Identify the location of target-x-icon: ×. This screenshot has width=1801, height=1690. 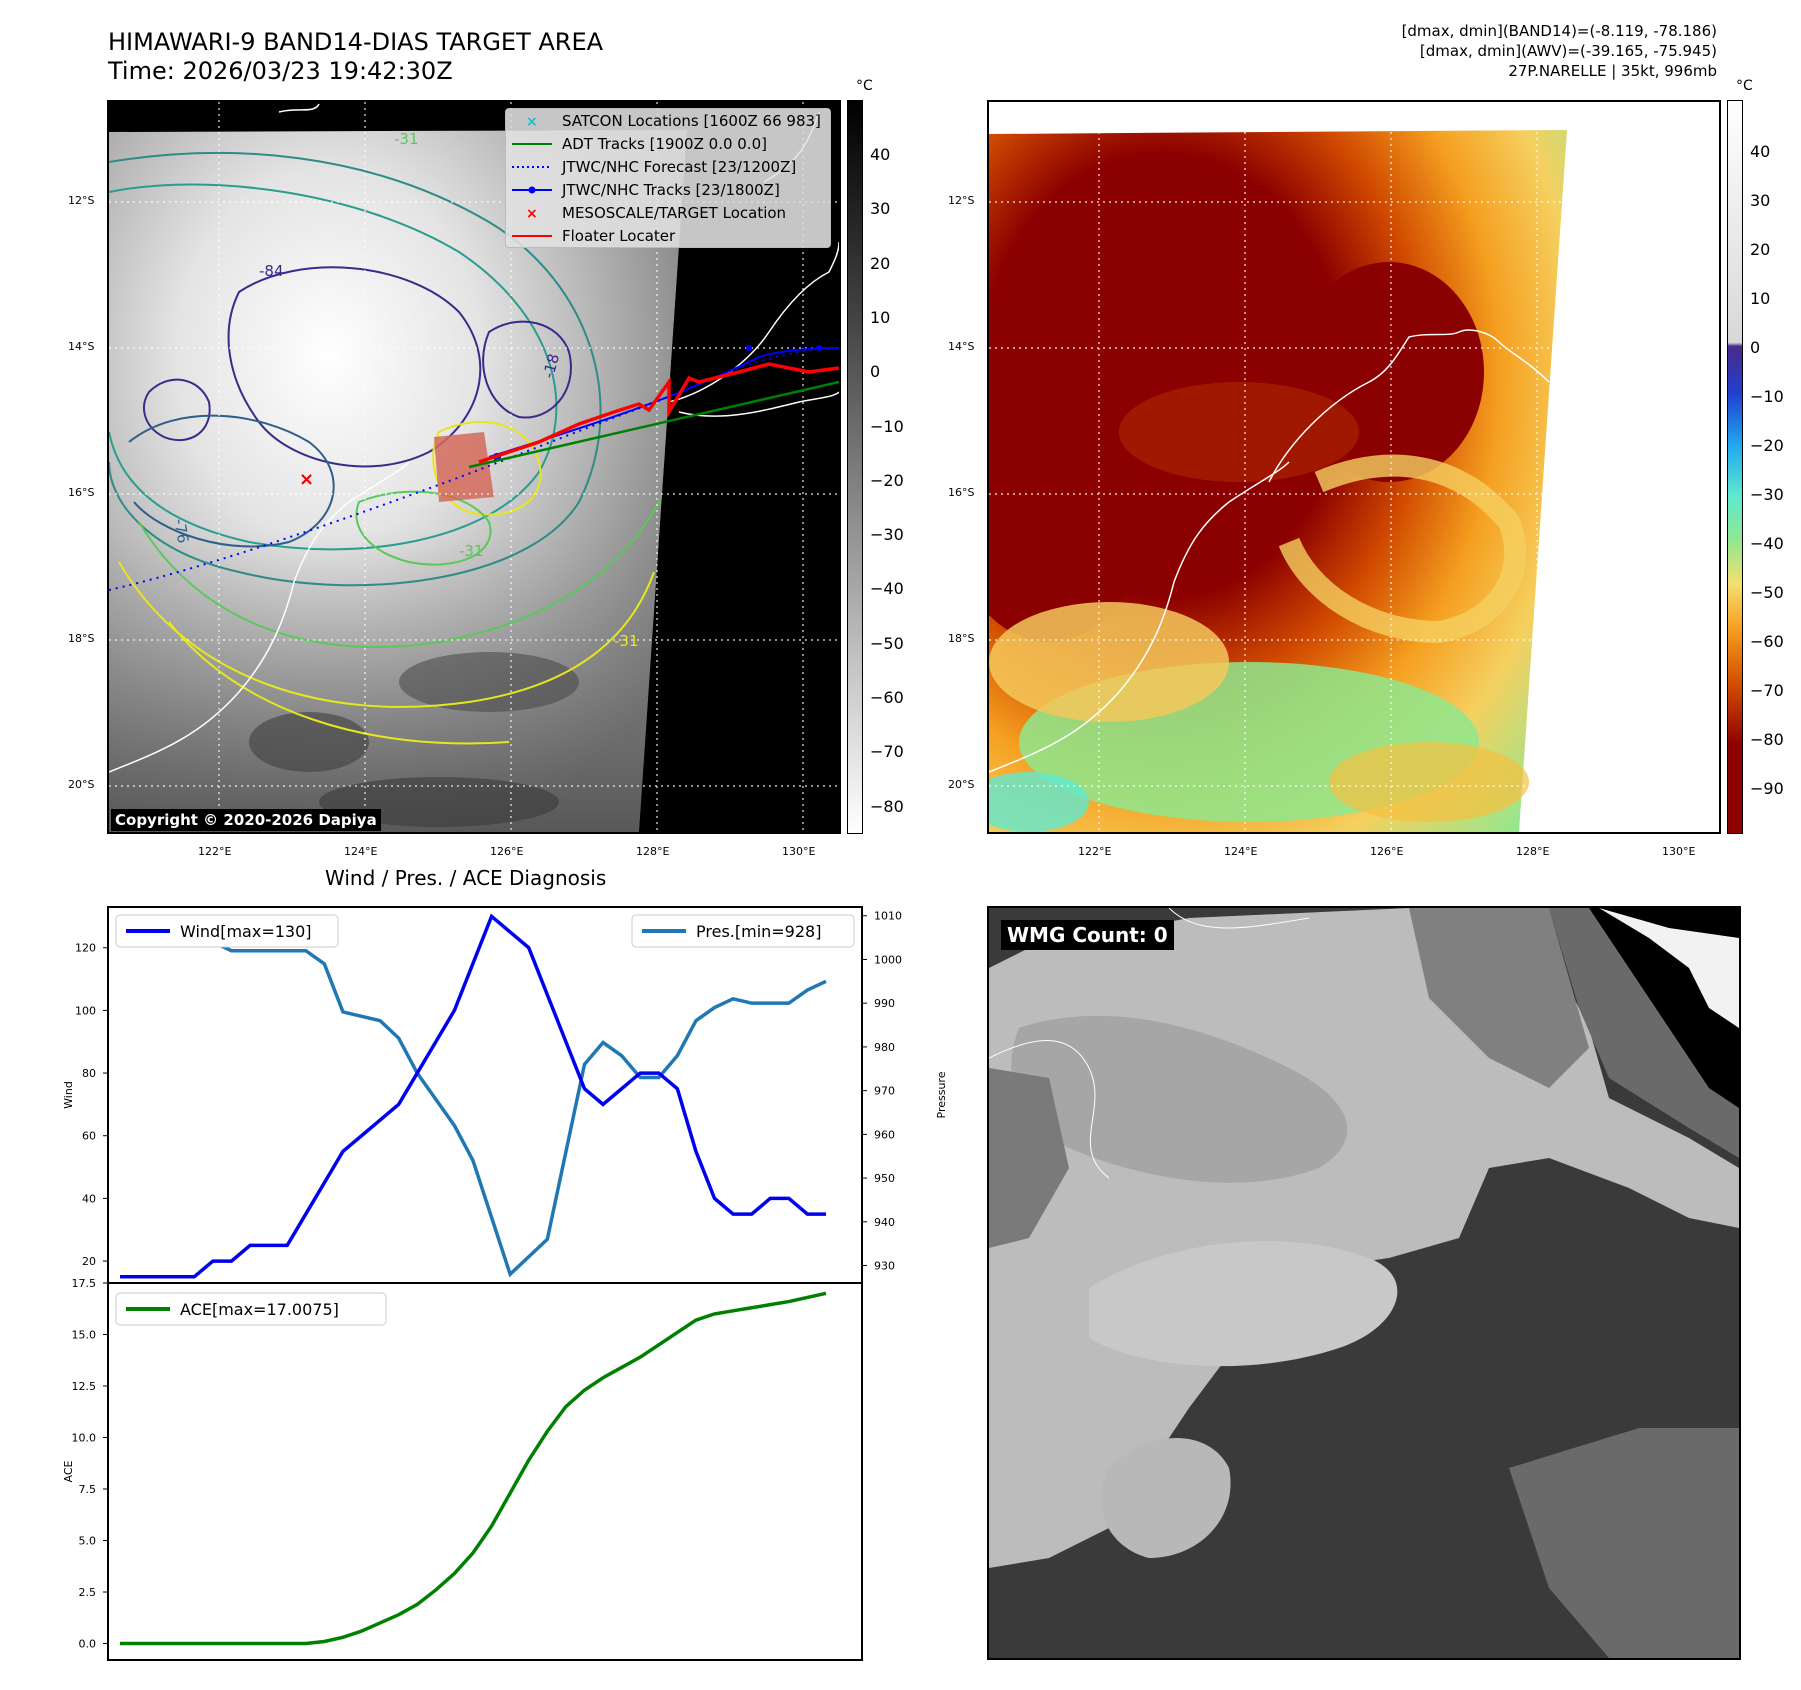
(532, 214).